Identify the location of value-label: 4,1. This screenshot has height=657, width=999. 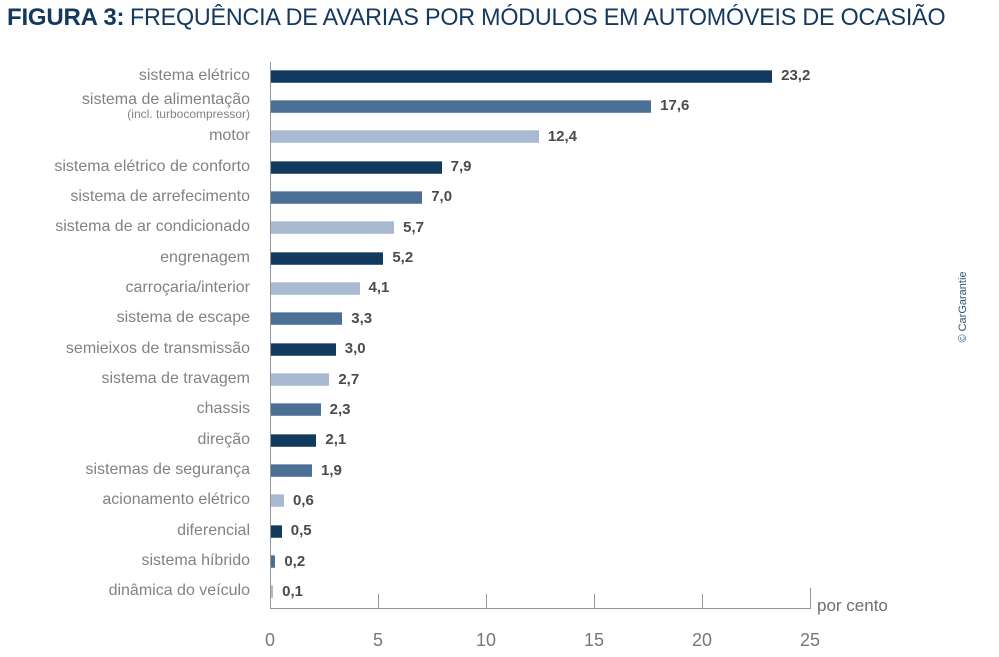
(379, 288).